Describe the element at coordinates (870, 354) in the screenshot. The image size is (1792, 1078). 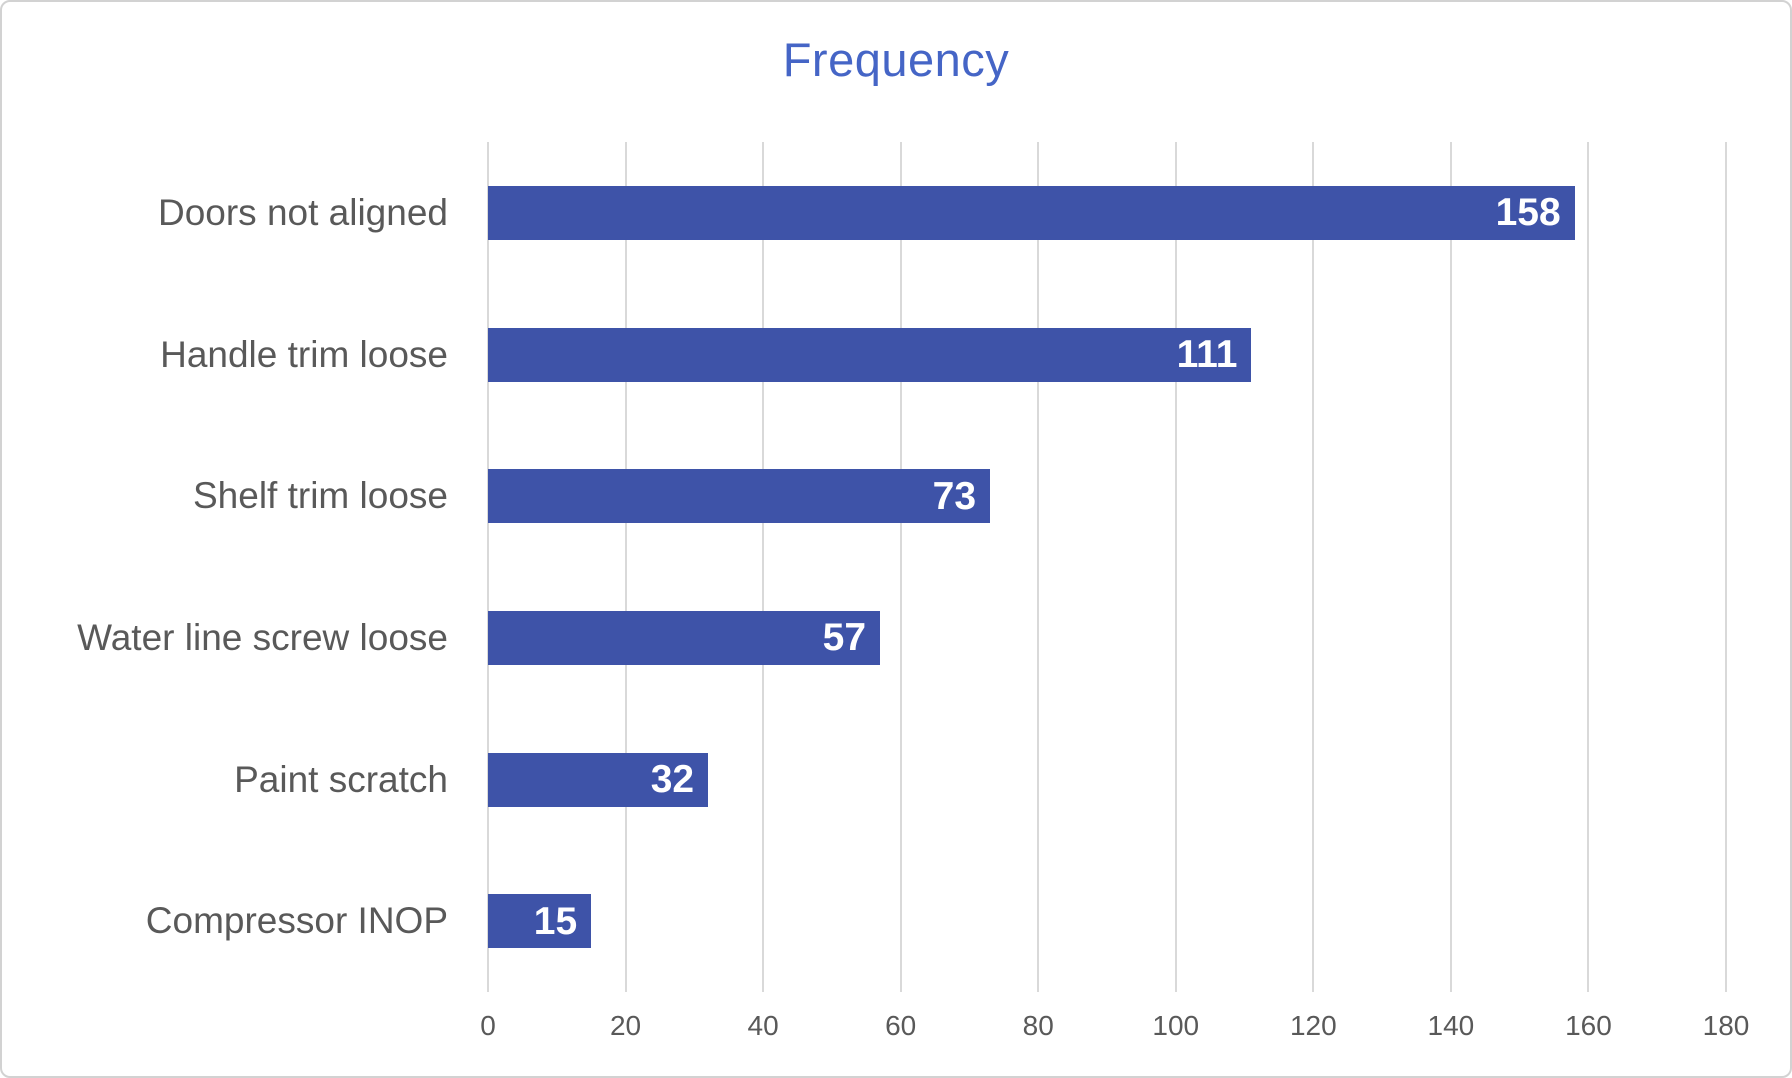
I see `bar-2: 111` at that location.